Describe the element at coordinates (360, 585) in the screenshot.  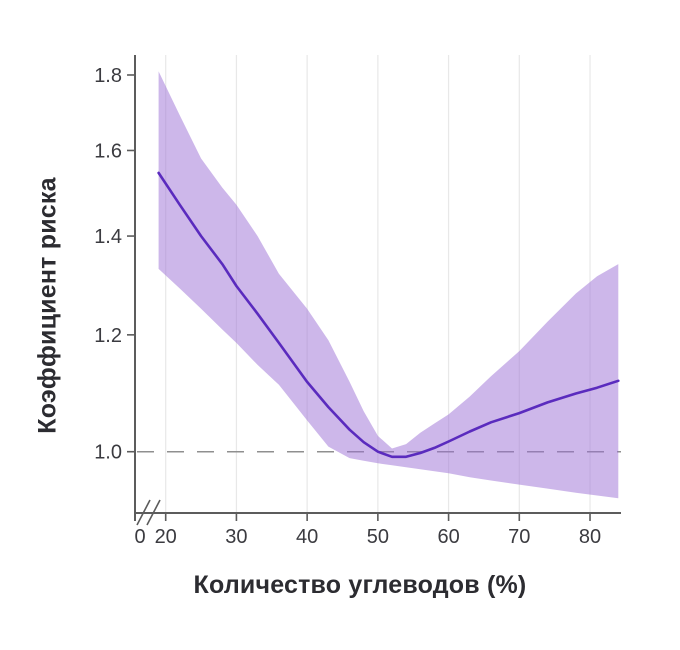
I see `x-axis-title: Количество углеводов (%)` at that location.